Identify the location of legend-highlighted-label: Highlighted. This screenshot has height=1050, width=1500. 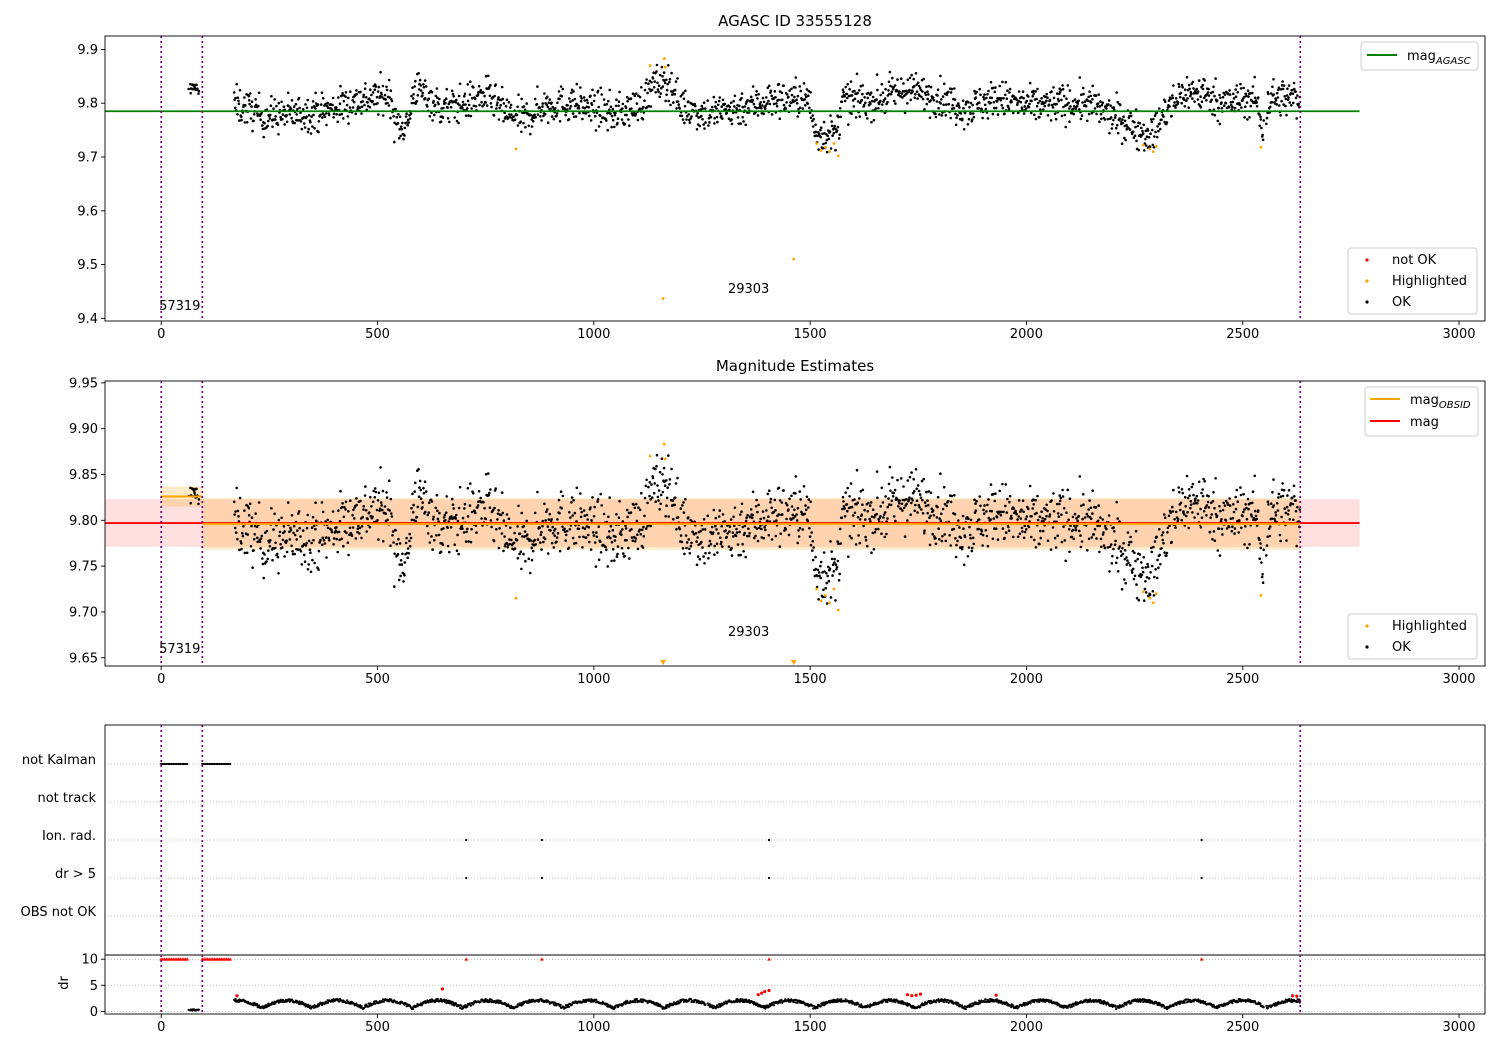
(1429, 281).